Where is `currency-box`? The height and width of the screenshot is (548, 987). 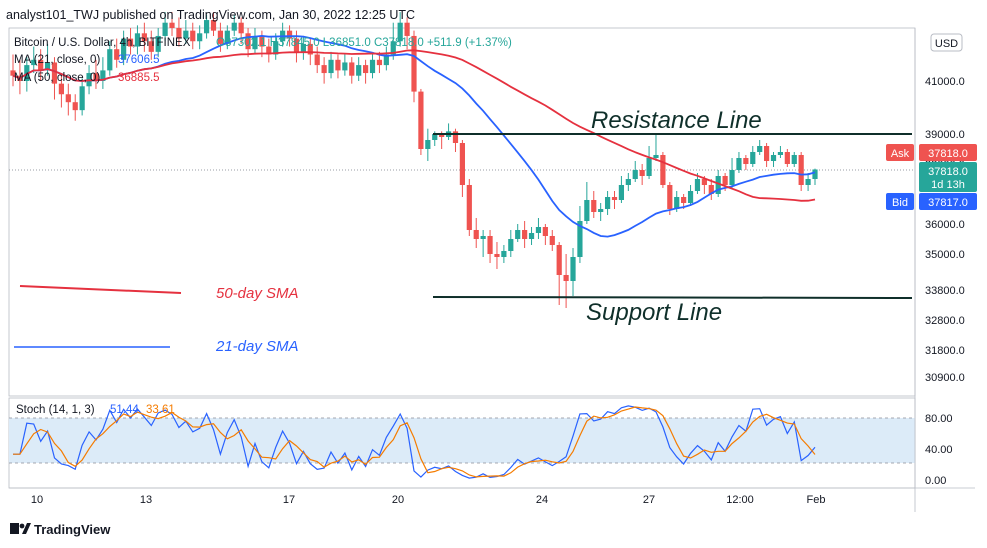 currency-box is located at coordinates (946, 42).